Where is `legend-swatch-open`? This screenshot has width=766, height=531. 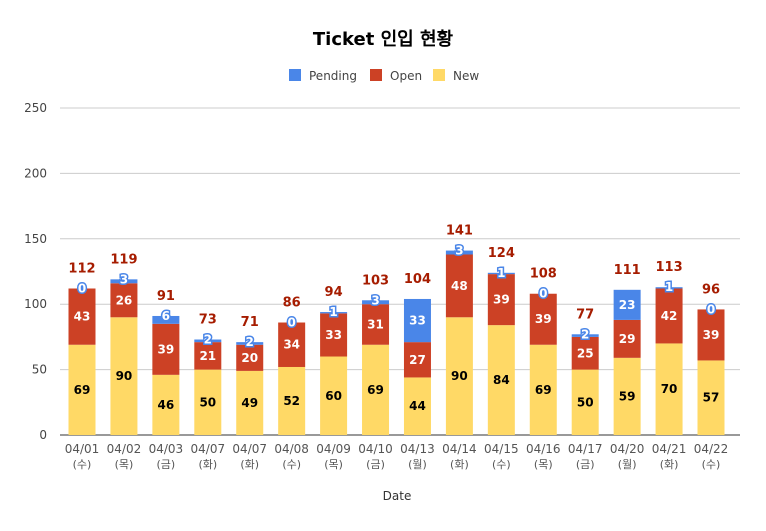 legend-swatch-open is located at coordinates (376, 75).